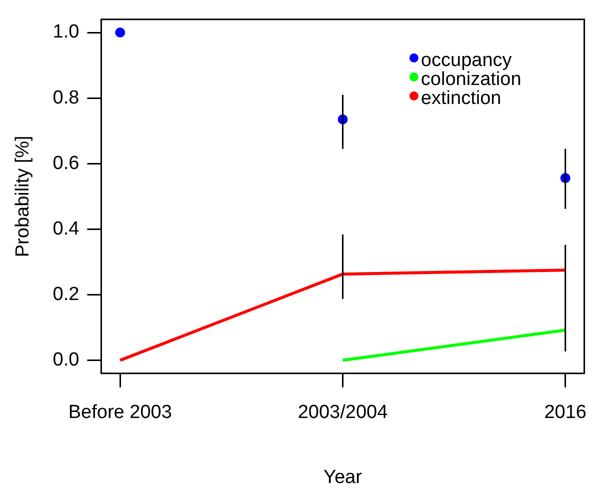 The image size is (601, 497). What do you see at coordinates (120, 33) in the screenshot?
I see `point` at bounding box center [120, 33].